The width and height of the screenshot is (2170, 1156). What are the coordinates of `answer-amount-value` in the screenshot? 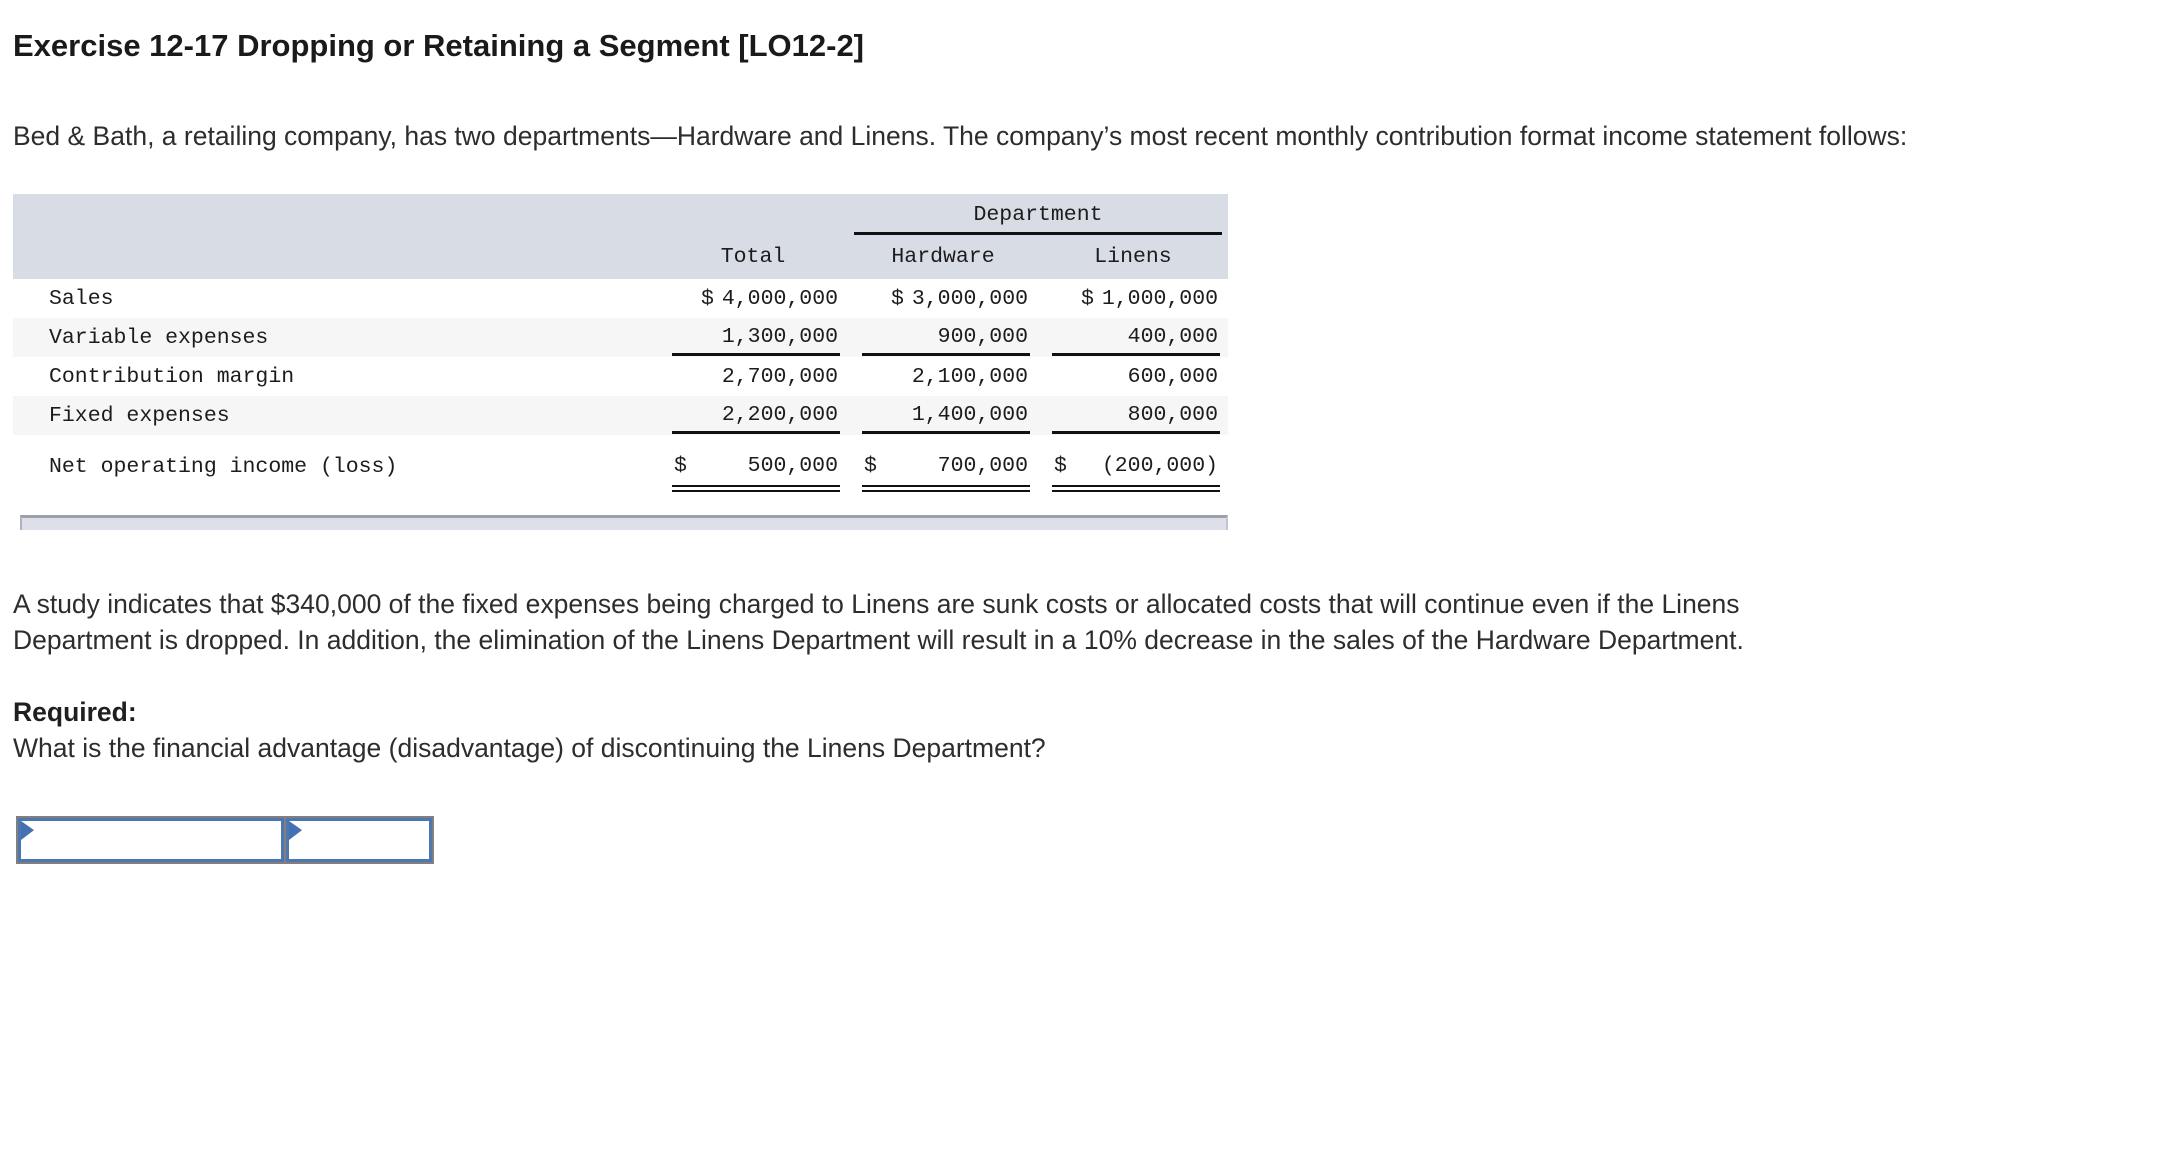 It's located at (359, 825).